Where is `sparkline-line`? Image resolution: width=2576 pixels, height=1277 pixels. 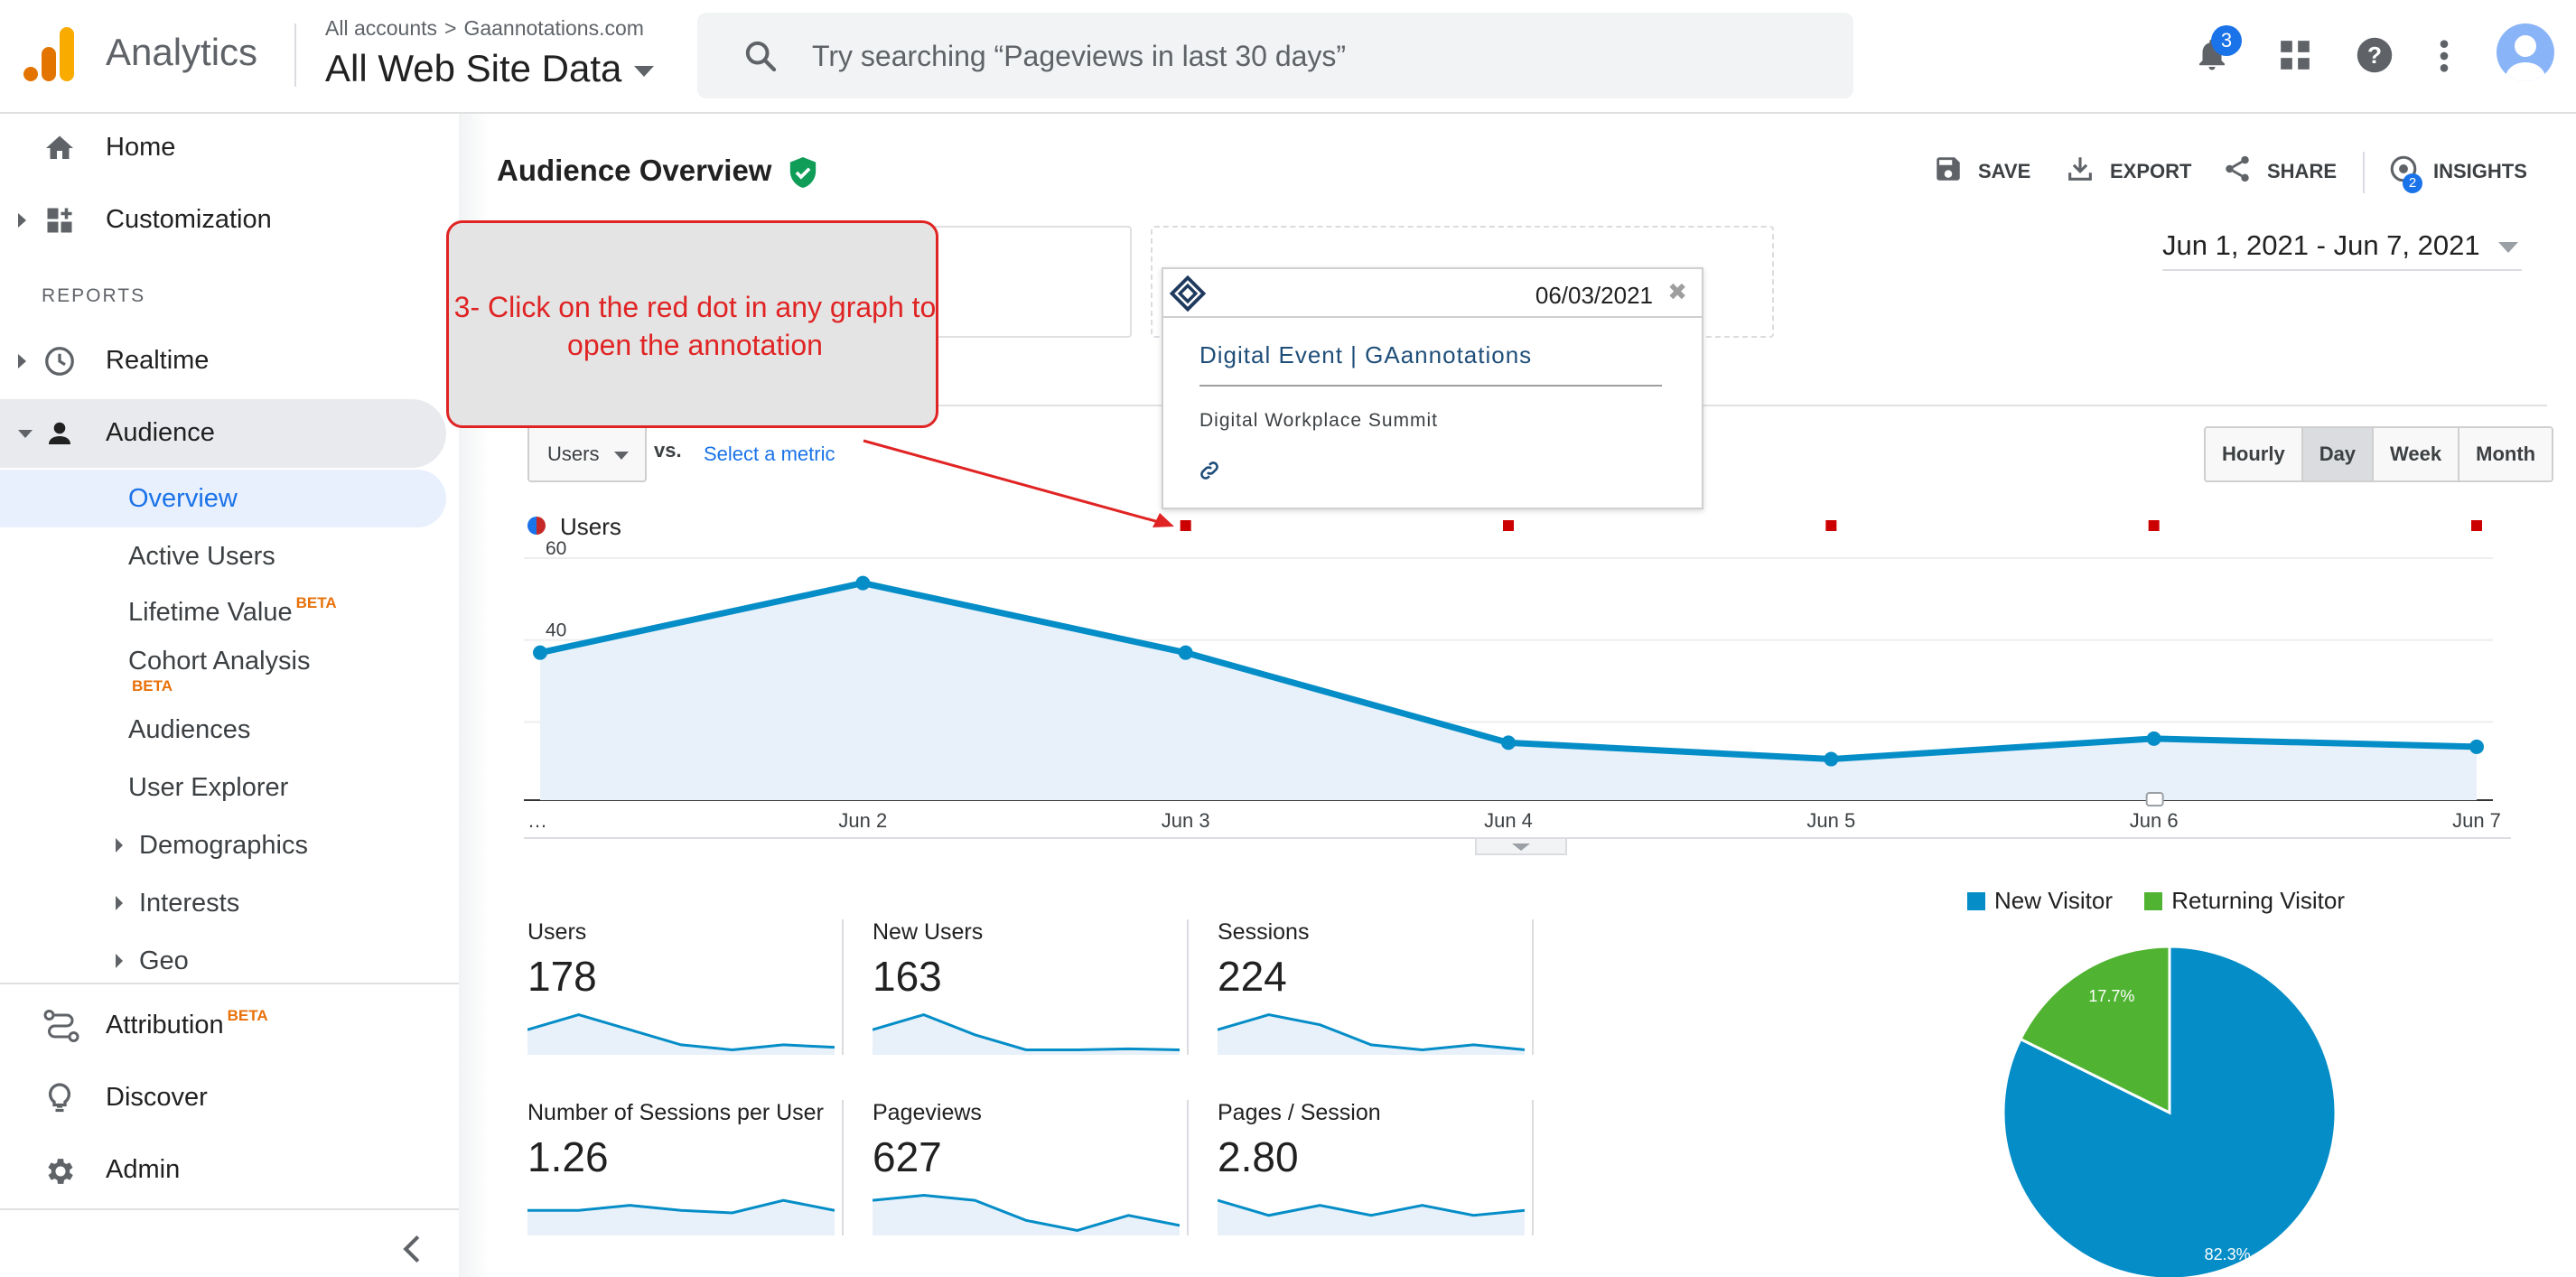
sparkline-line is located at coordinates (1026, 1213).